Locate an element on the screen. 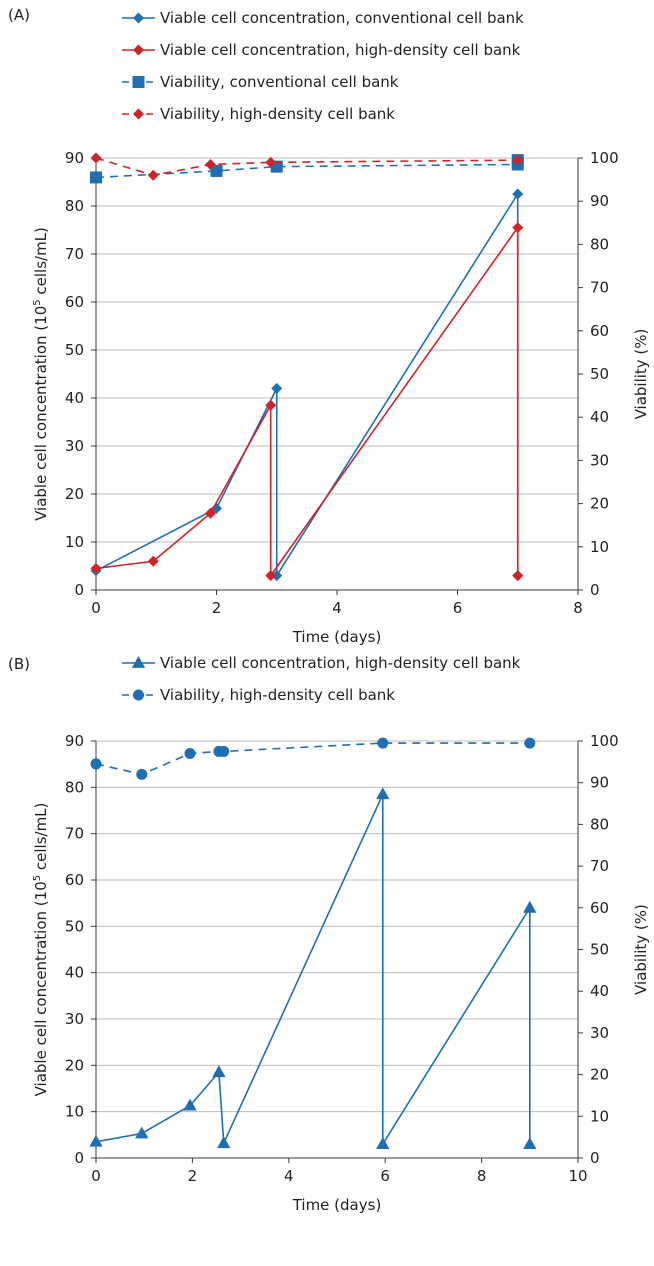  legend-label: Viability, high-density cell bank is located at coordinates (277, 695).